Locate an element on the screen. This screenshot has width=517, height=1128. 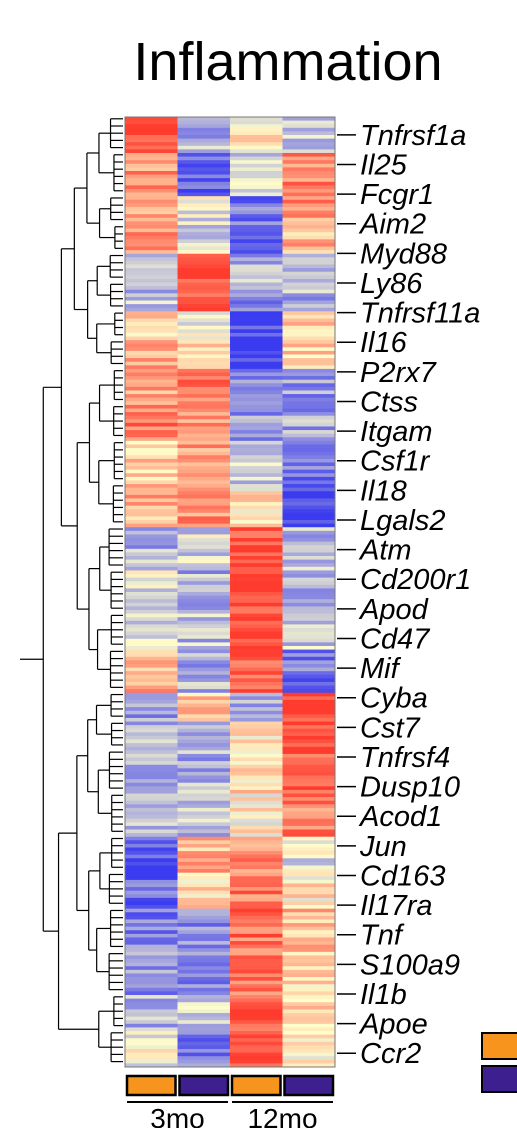
gene-label: Csf1r is located at coordinates (395, 462).